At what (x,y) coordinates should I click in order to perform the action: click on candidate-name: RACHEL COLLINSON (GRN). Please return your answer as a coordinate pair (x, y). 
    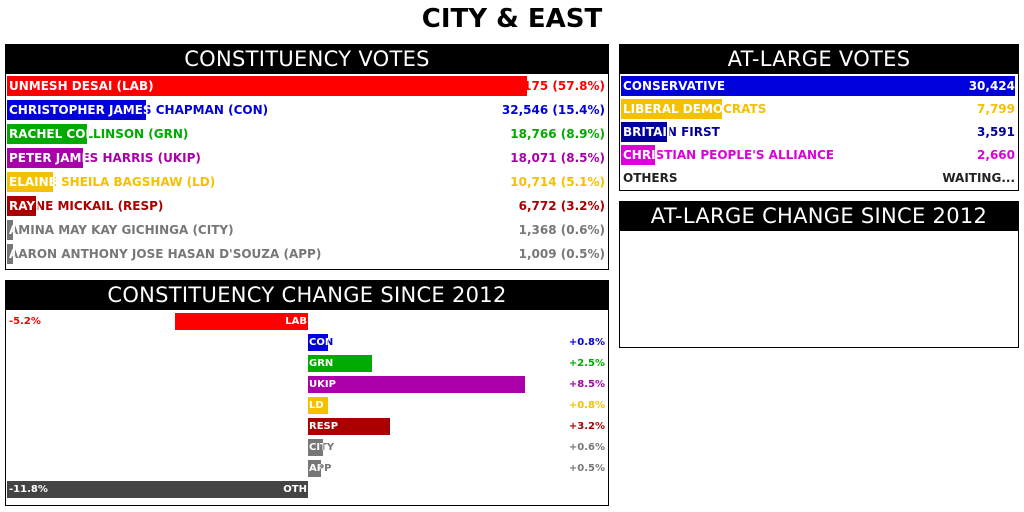
    Looking at the image, I should click on (99, 134).